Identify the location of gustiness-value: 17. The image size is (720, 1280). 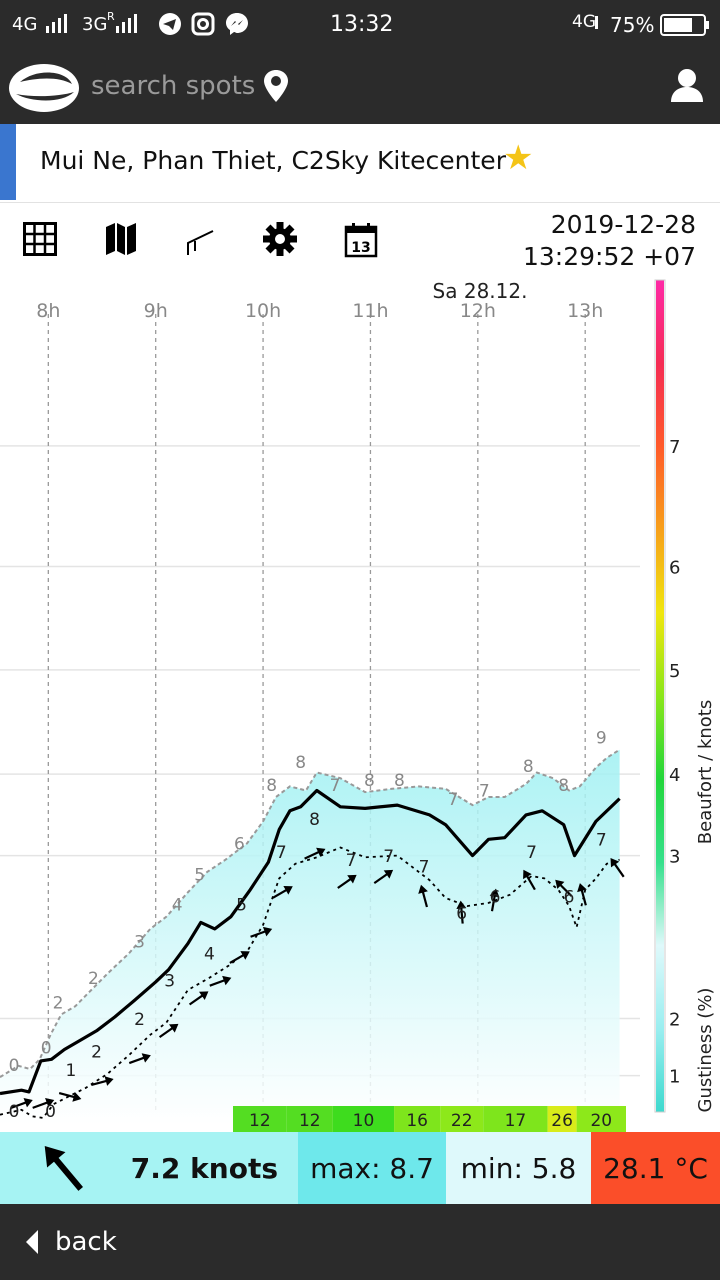
(516, 1121).